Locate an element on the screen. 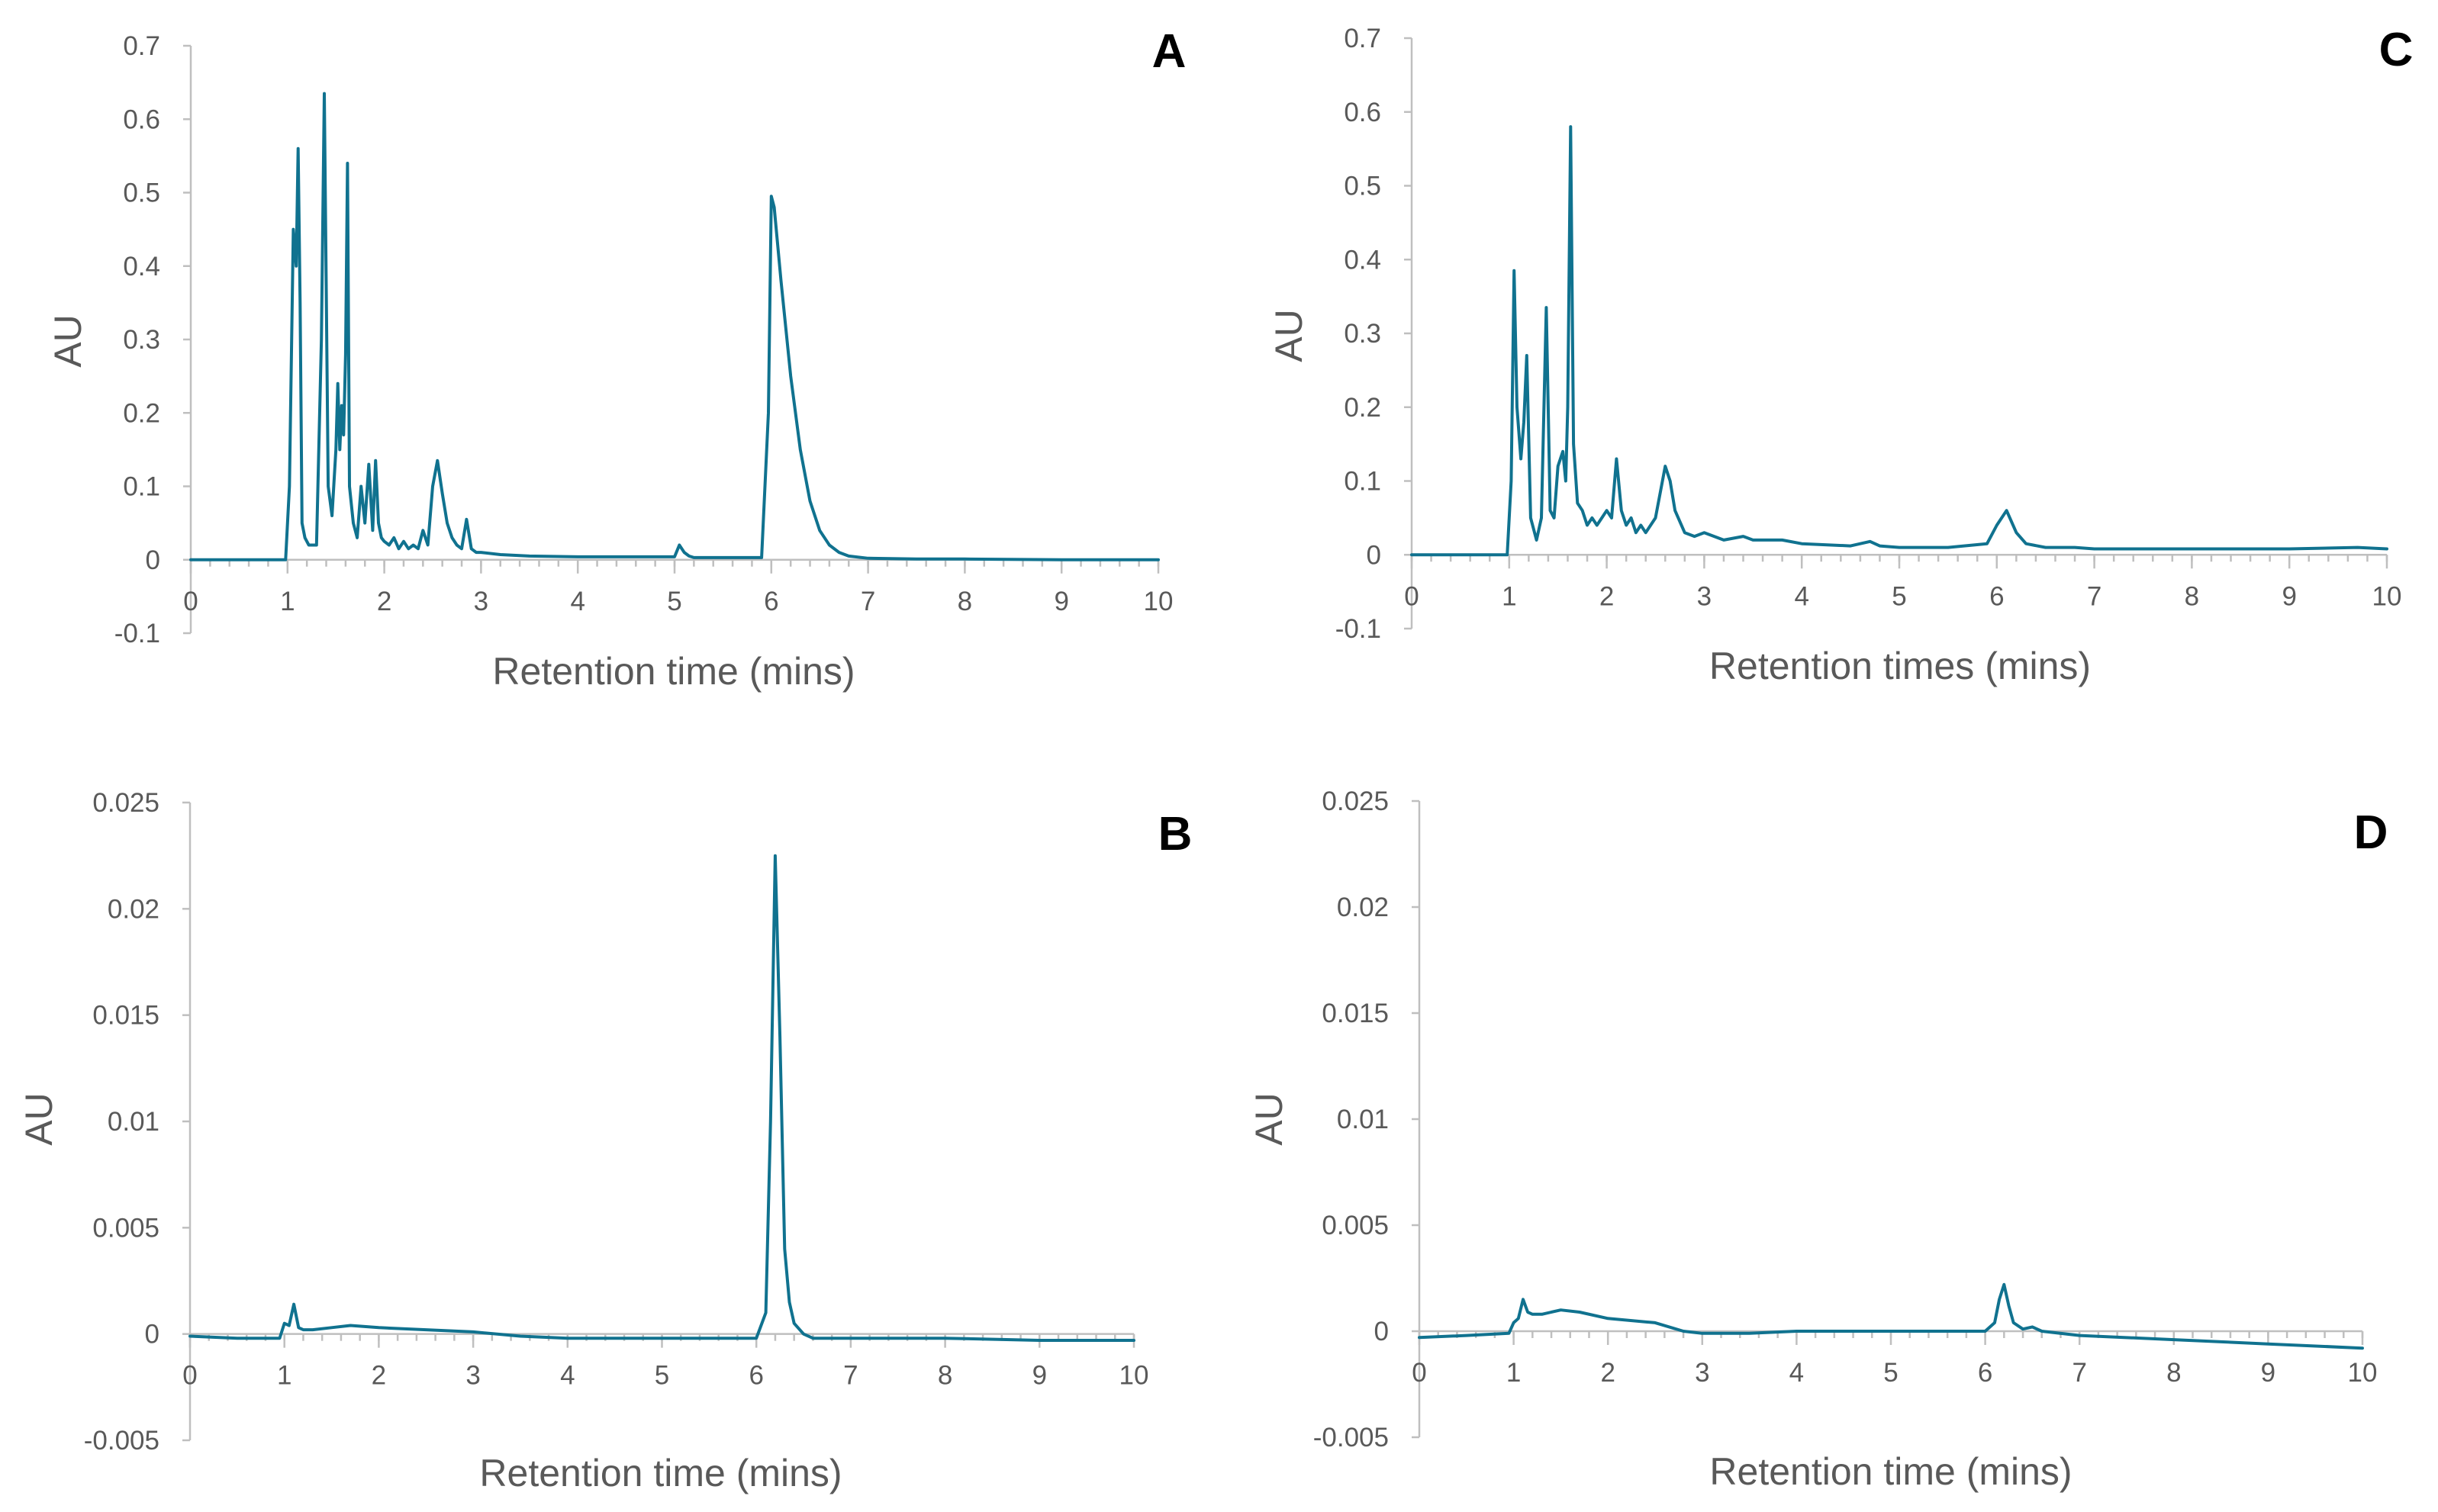  panel-c-xlabel: Retention times (mins) is located at coordinates (1900, 666).